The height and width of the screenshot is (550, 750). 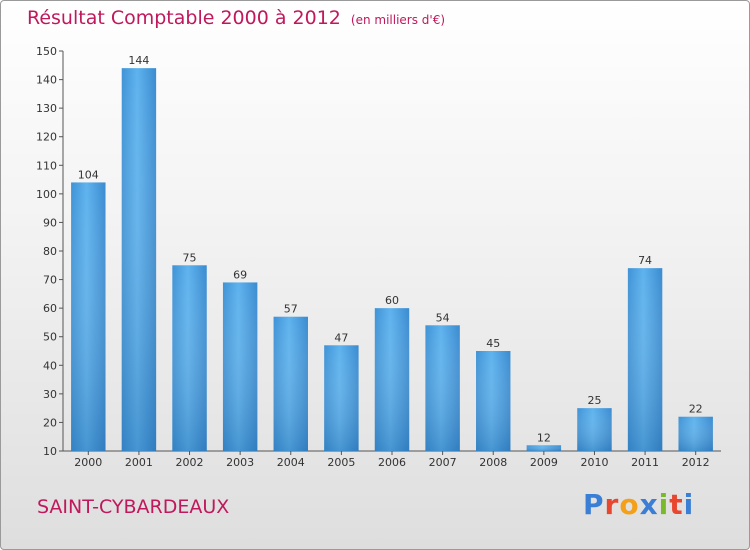 What do you see at coordinates (594, 429) in the screenshot?
I see `bar-shade-2010` at bounding box center [594, 429].